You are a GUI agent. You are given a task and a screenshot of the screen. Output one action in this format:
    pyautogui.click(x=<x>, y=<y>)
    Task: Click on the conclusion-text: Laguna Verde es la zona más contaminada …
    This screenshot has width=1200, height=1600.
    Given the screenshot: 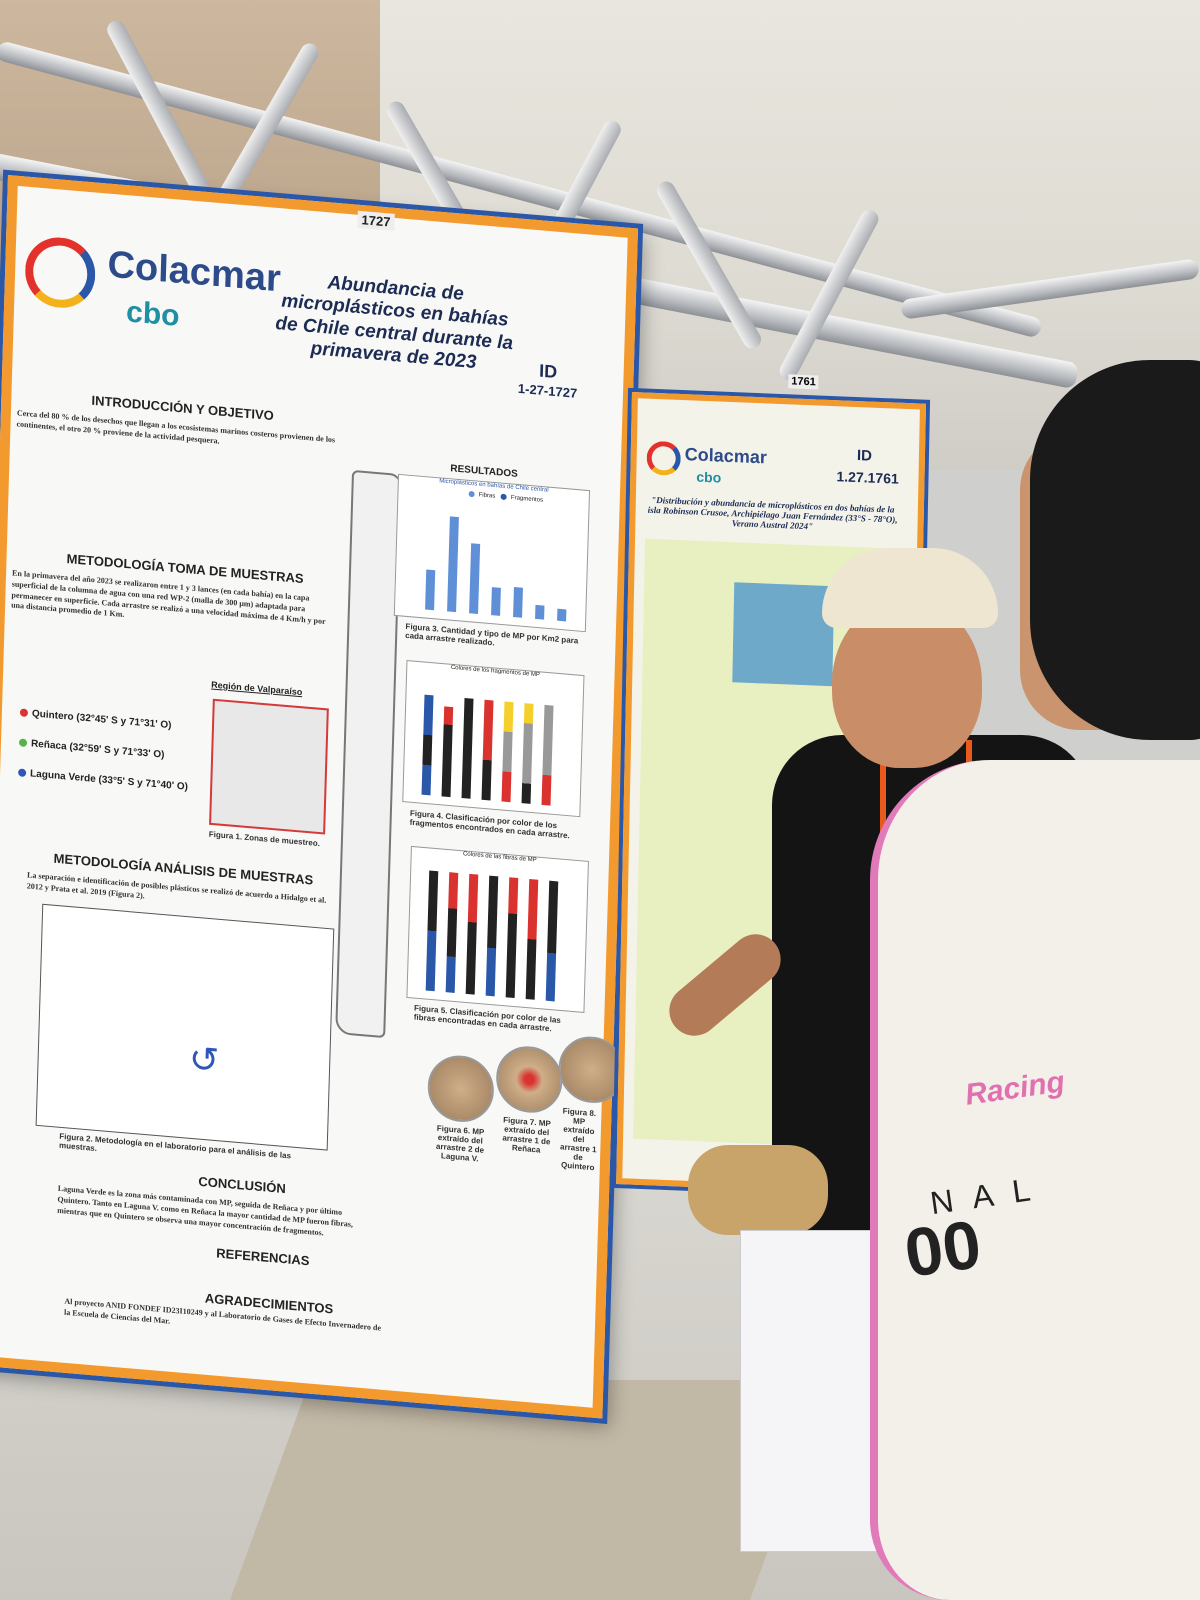 What is the action you would take?
    pyautogui.click(x=205, y=1210)
    